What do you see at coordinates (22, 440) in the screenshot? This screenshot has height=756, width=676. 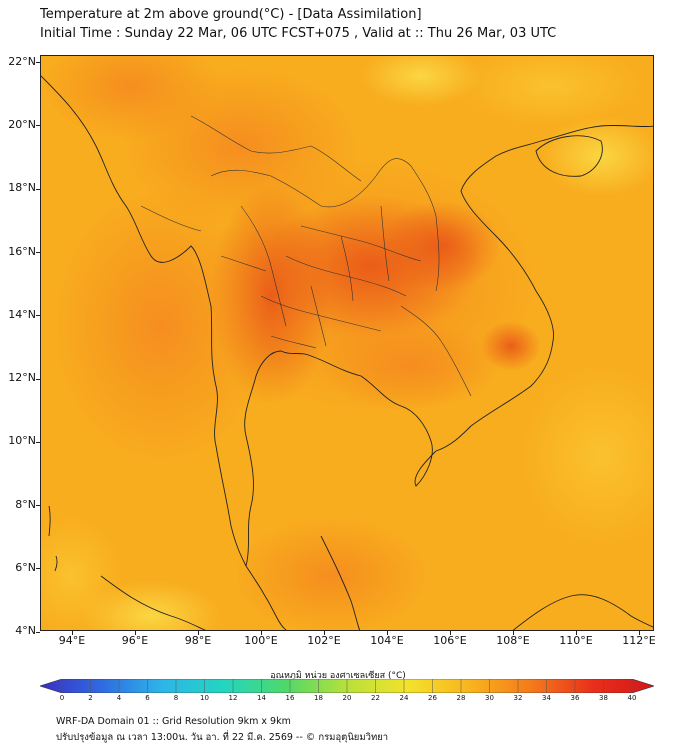 I see `lat-label: 10°N` at bounding box center [22, 440].